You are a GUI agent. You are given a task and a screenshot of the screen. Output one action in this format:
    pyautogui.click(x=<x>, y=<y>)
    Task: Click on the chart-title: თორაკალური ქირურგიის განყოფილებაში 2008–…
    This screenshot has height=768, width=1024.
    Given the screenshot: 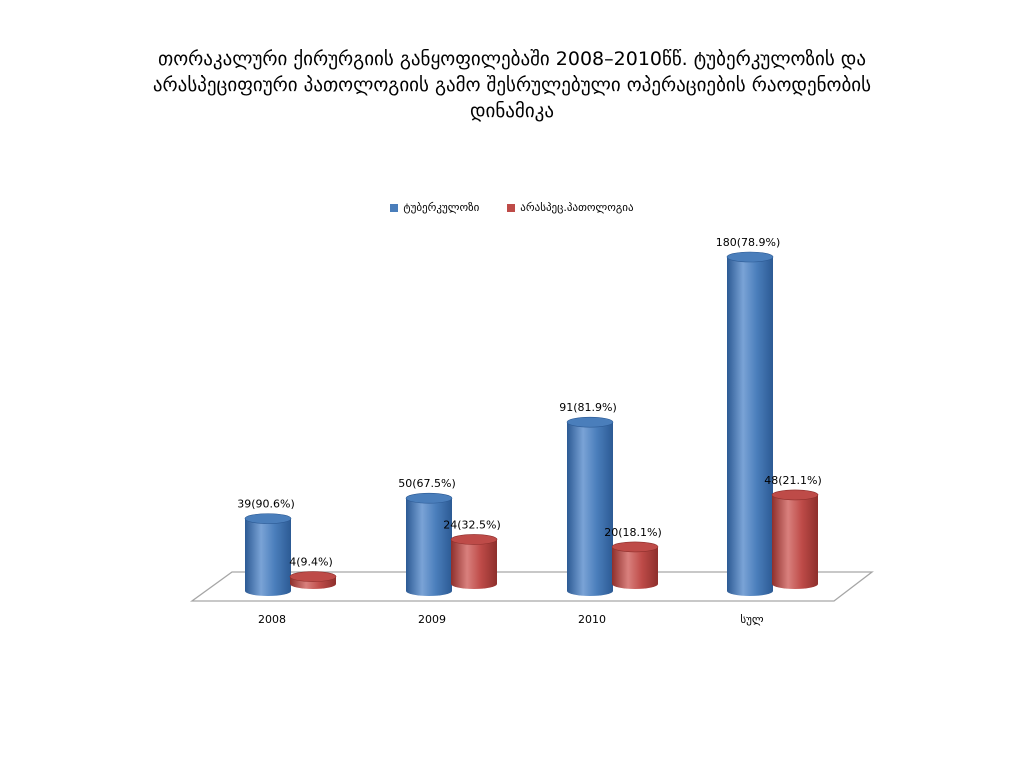 What is the action you would take?
    pyautogui.click(x=512, y=85)
    